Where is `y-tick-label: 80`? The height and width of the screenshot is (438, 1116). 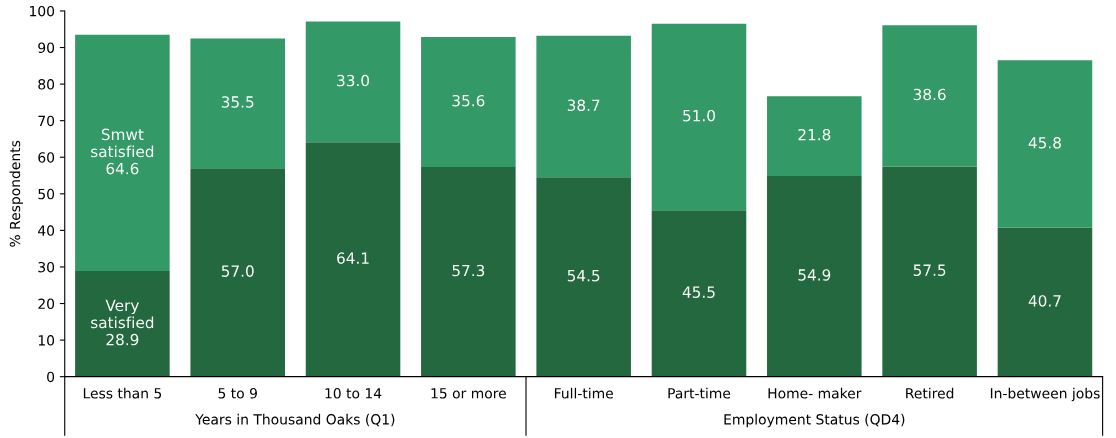
y-tick-label: 80 is located at coordinates (46, 84).